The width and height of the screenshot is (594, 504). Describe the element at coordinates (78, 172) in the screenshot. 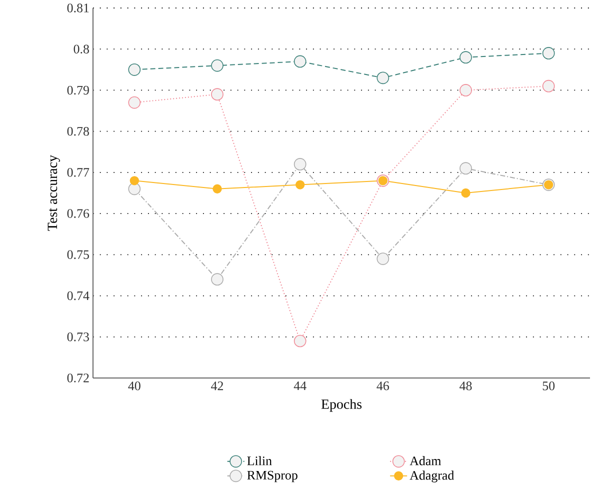

I see `y-tick-label: 0.77` at that location.